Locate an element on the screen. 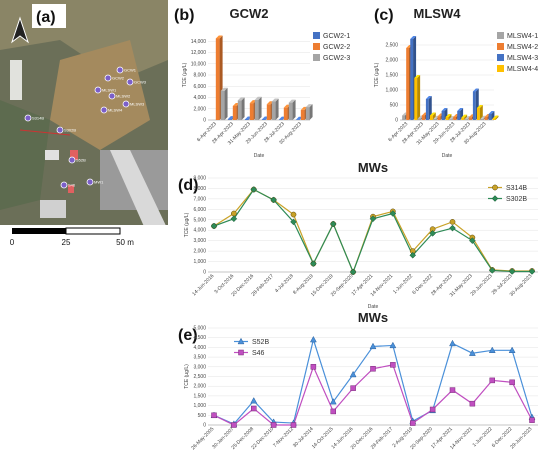  series-line-S314B is located at coordinates (372, 231).